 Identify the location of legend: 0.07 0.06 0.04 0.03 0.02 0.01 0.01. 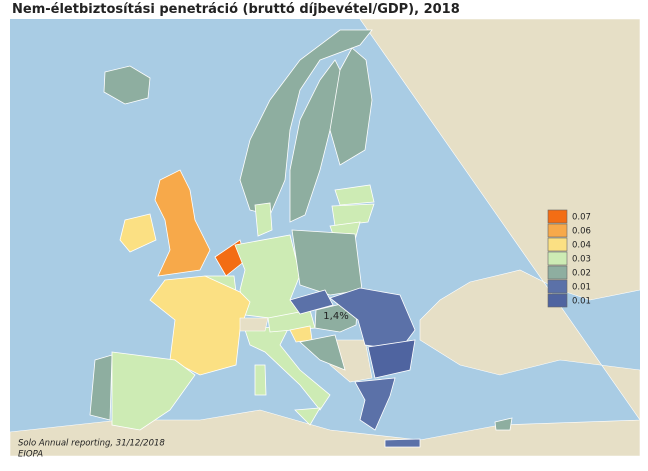
(569, 258).